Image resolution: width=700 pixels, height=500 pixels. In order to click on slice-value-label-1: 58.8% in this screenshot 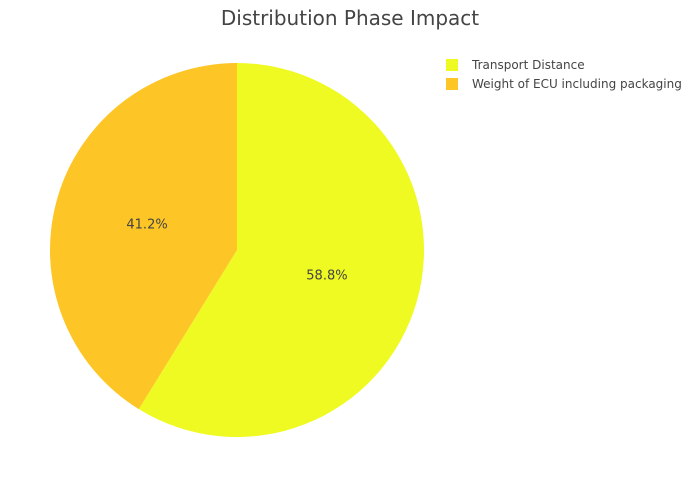, I will do `click(326, 276)`.